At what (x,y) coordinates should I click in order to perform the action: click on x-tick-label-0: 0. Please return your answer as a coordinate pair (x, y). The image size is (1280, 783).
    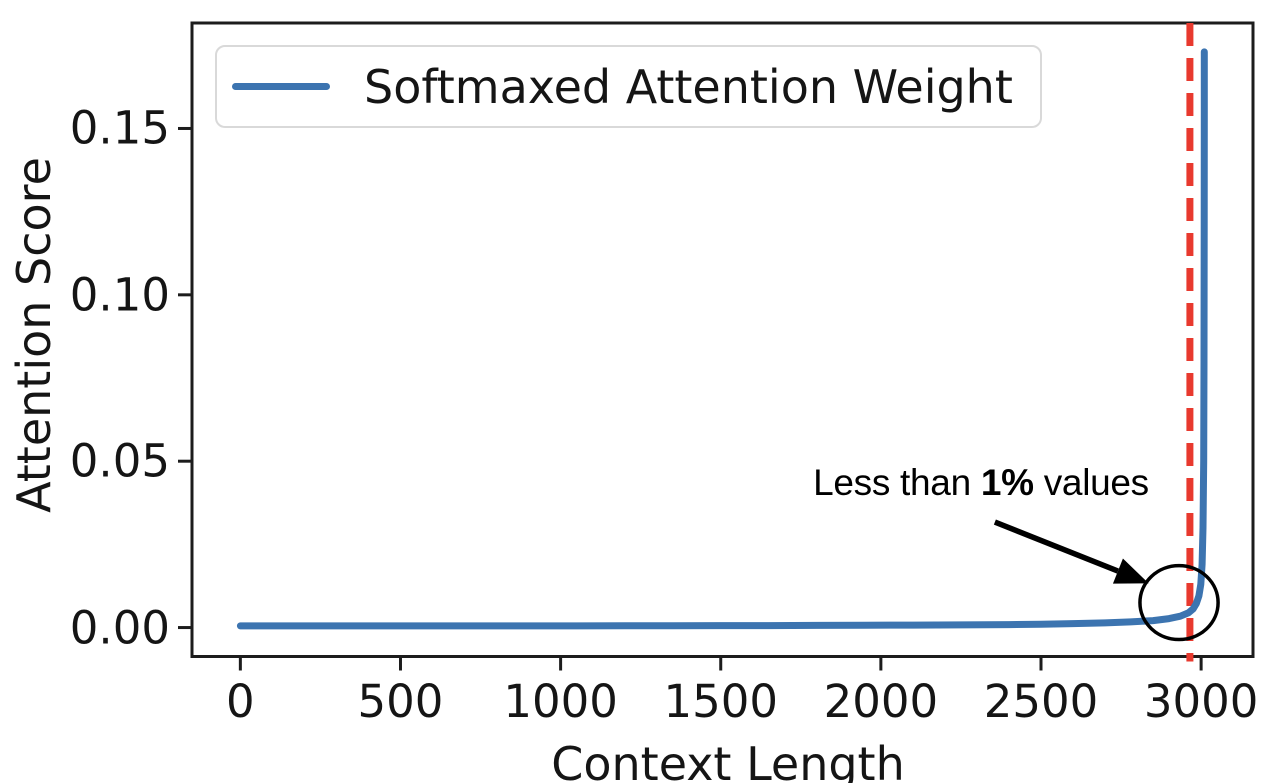
    Looking at the image, I should click on (240, 701).